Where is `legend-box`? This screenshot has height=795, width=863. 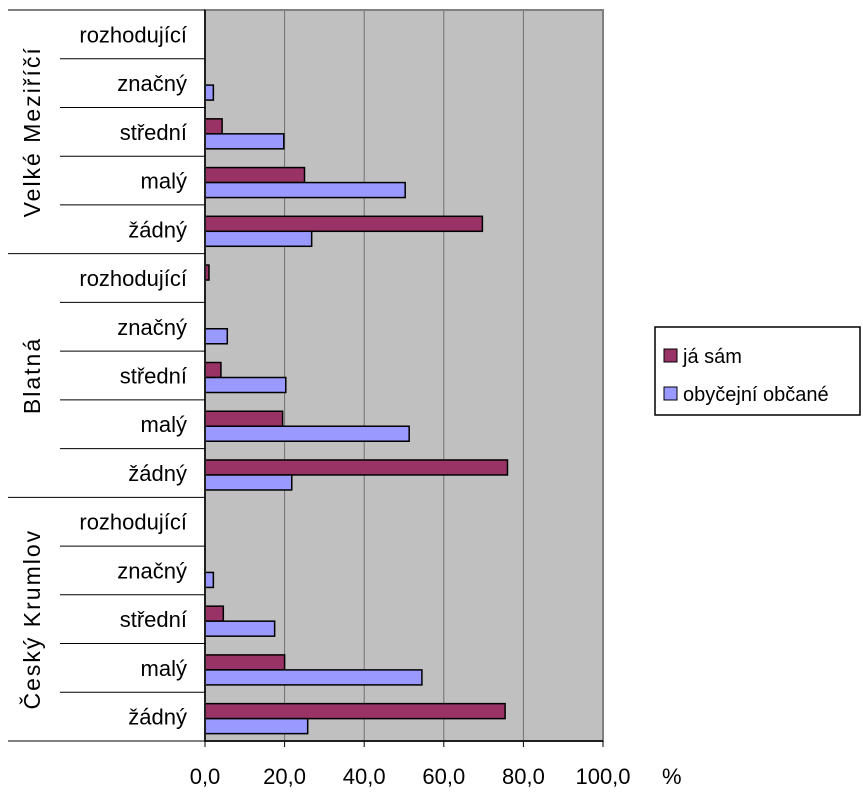
legend-box is located at coordinates (757, 371).